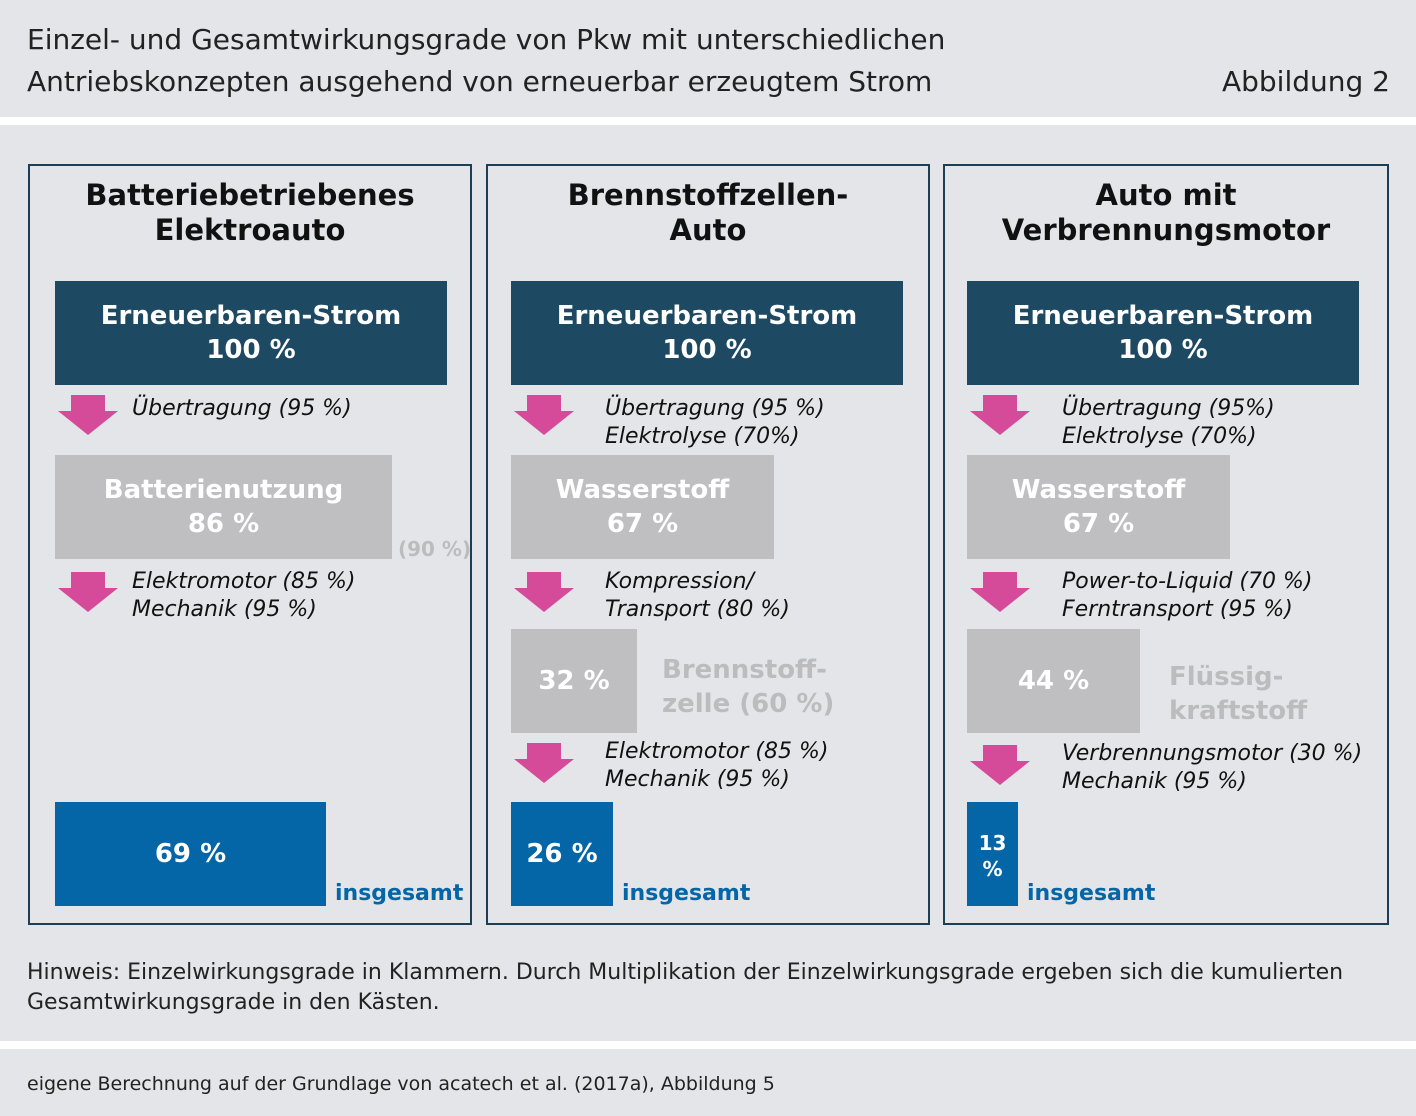  What do you see at coordinates (1168, 423) in the screenshot?
I see `step-1-label: Übertragung (95%) Elektrolyse (70%)` at bounding box center [1168, 423].